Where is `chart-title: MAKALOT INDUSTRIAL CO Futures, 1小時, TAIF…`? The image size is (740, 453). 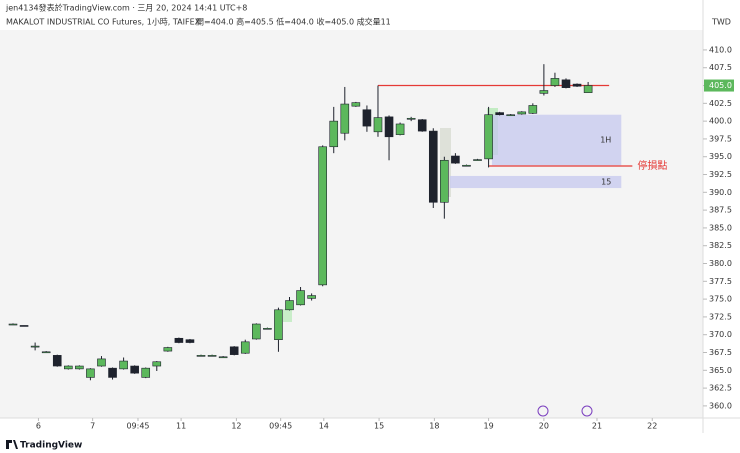 chart-title: MAKALOT INDUSTRIAL CO Futures, 1小時, TAIF… is located at coordinates (103, 22).